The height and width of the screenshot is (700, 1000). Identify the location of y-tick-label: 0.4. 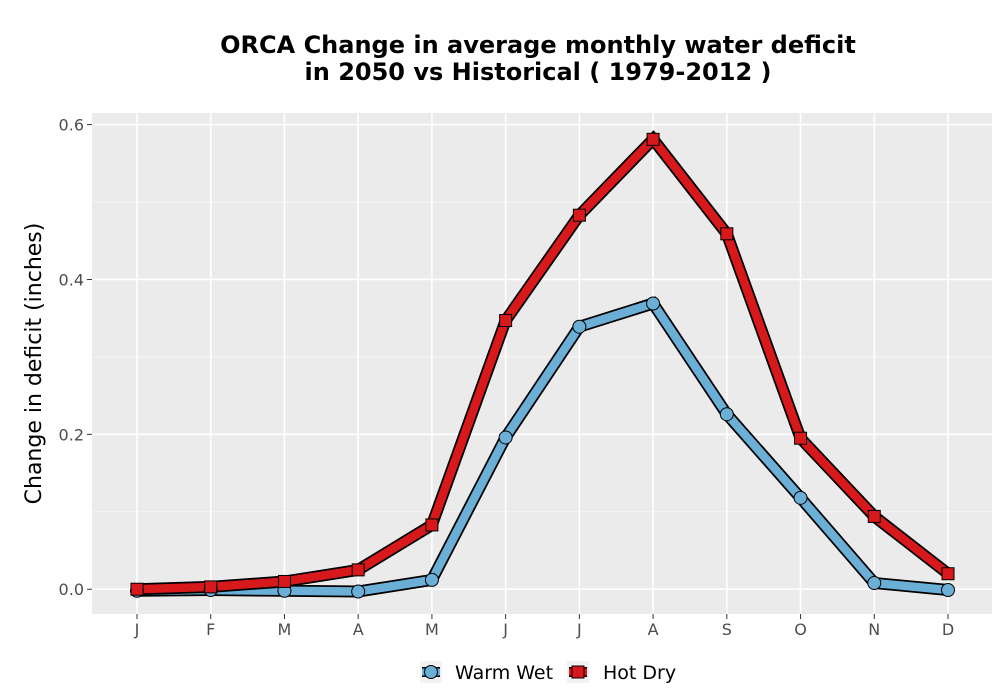
(71, 279).